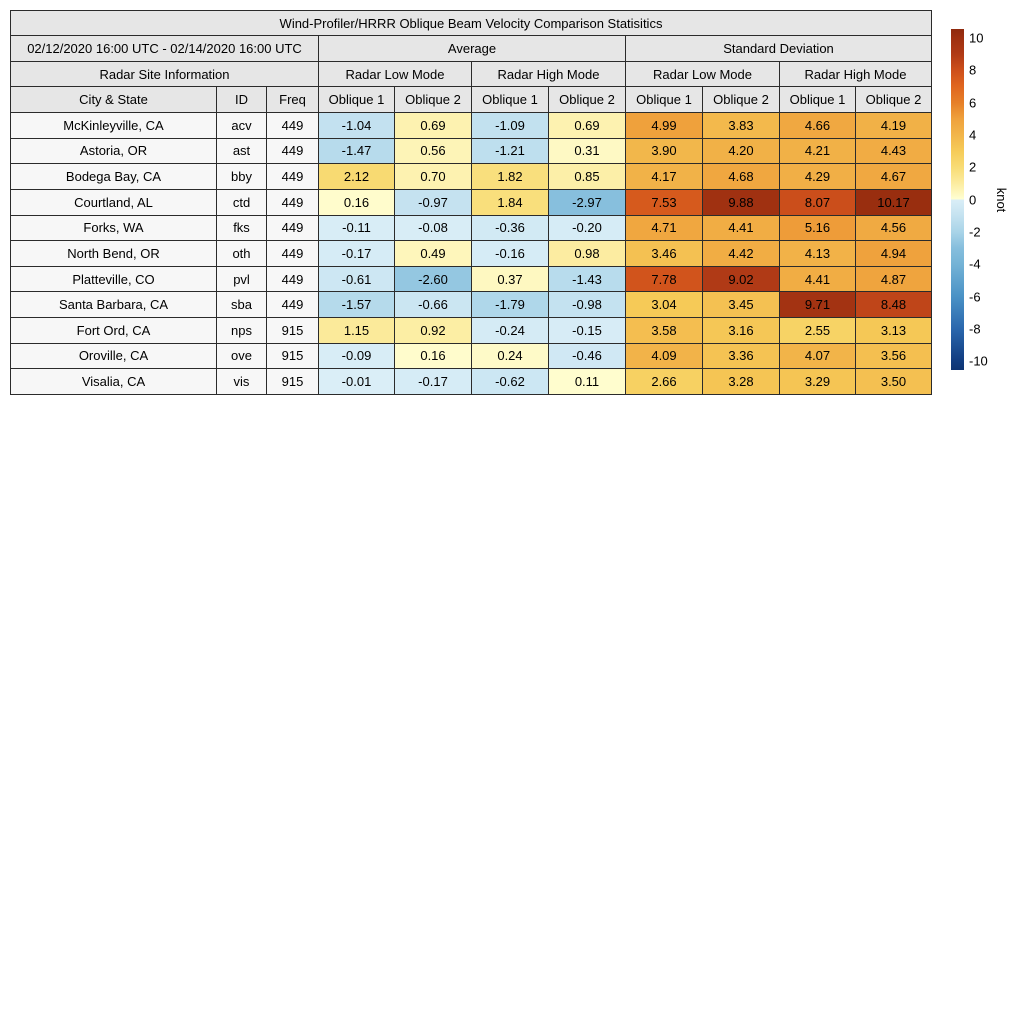 The image size is (1024, 1024). I want to click on colorbar-tick-label: 4, so click(973, 135).